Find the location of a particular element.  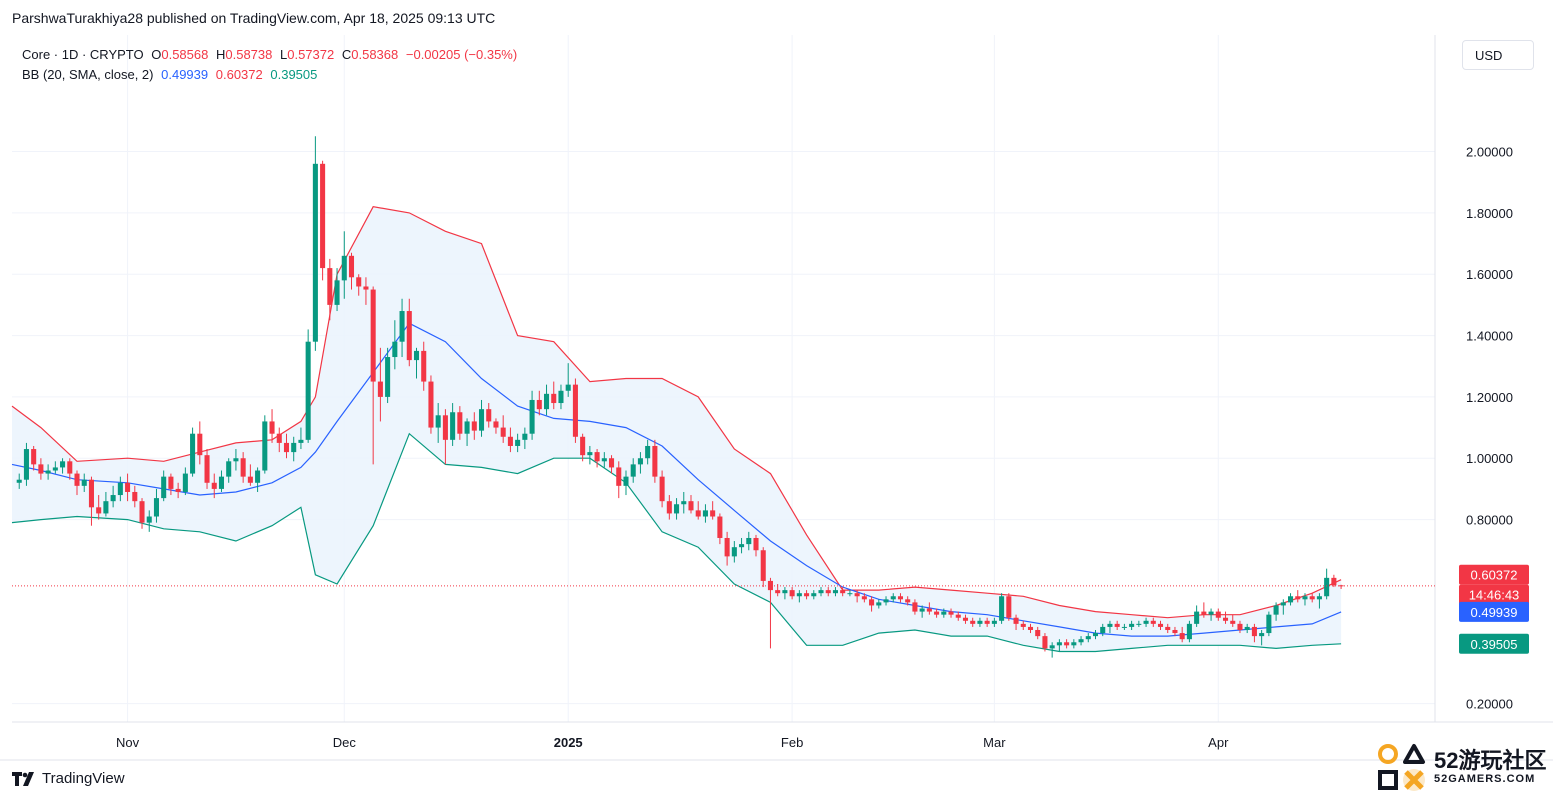

close-key: C is located at coordinates (346, 54).